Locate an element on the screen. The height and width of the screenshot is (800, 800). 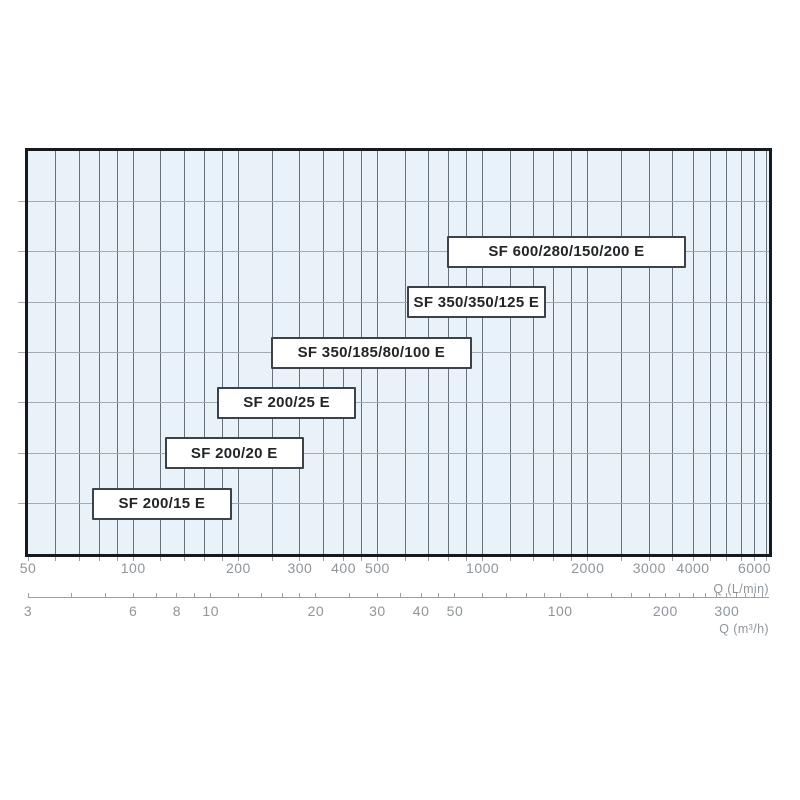
axis-tick-label: 20 is located at coordinates (316, 611).